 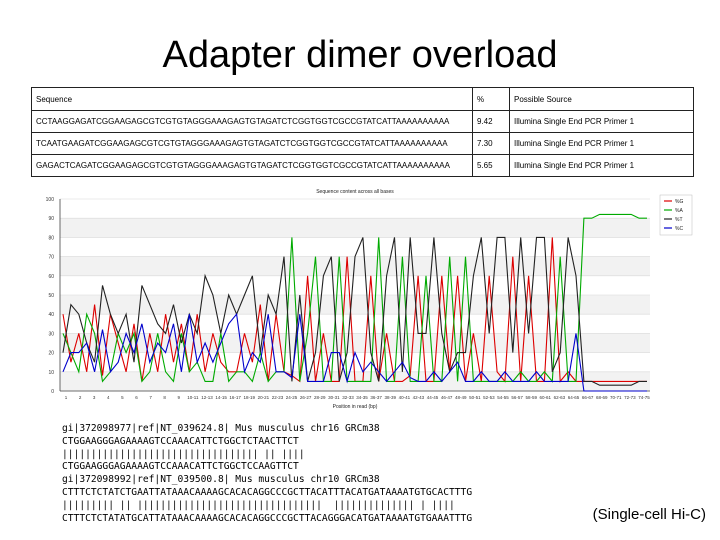 I want to click on cell-percent: 9.42, so click(x=491, y=121).